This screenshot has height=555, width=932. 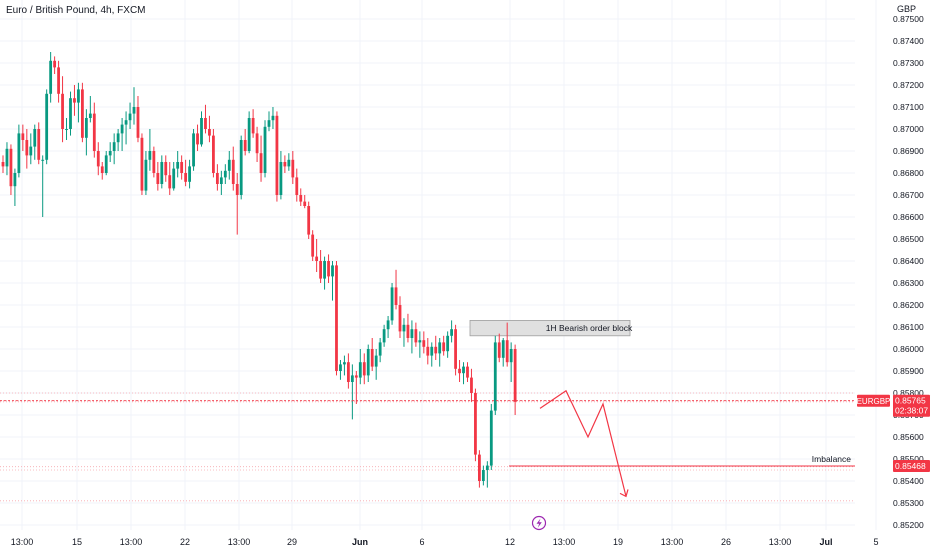 I want to click on x-tick-label: Jul, so click(x=825, y=542).